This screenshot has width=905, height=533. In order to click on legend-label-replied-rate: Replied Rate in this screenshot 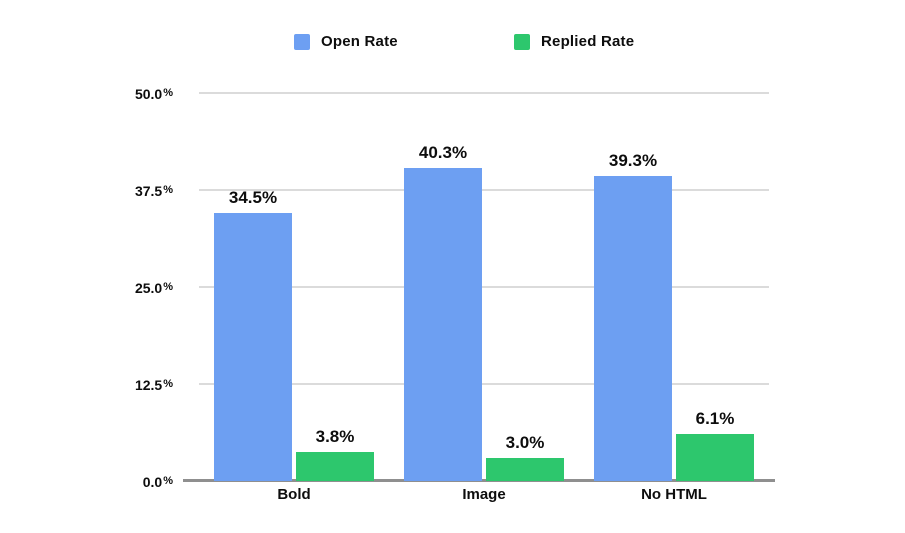, I will do `click(588, 41)`.